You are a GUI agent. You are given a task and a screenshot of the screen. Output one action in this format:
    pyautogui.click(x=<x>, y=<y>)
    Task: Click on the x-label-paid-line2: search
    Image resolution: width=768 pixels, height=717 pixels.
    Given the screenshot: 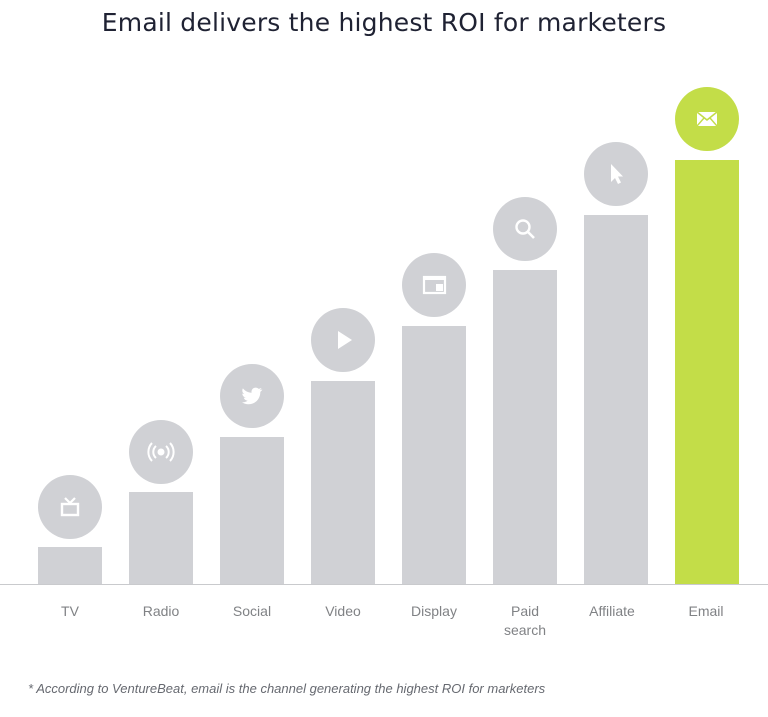 What is the action you would take?
    pyautogui.click(x=525, y=630)
    